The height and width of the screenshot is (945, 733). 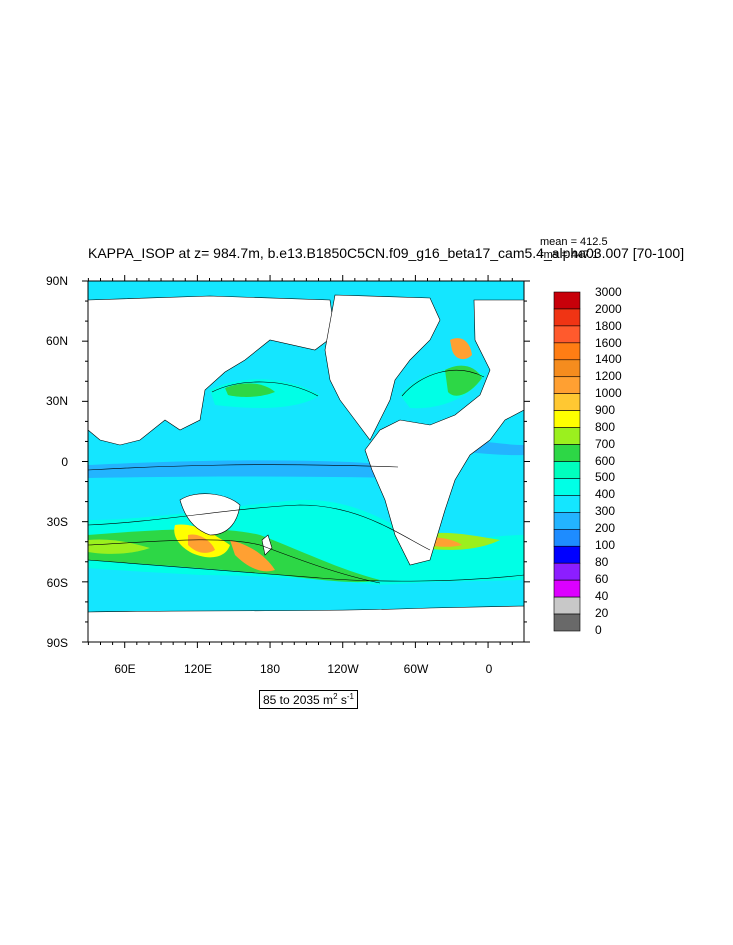 What do you see at coordinates (605, 494) in the screenshot?
I see `colorbar-label: 400` at bounding box center [605, 494].